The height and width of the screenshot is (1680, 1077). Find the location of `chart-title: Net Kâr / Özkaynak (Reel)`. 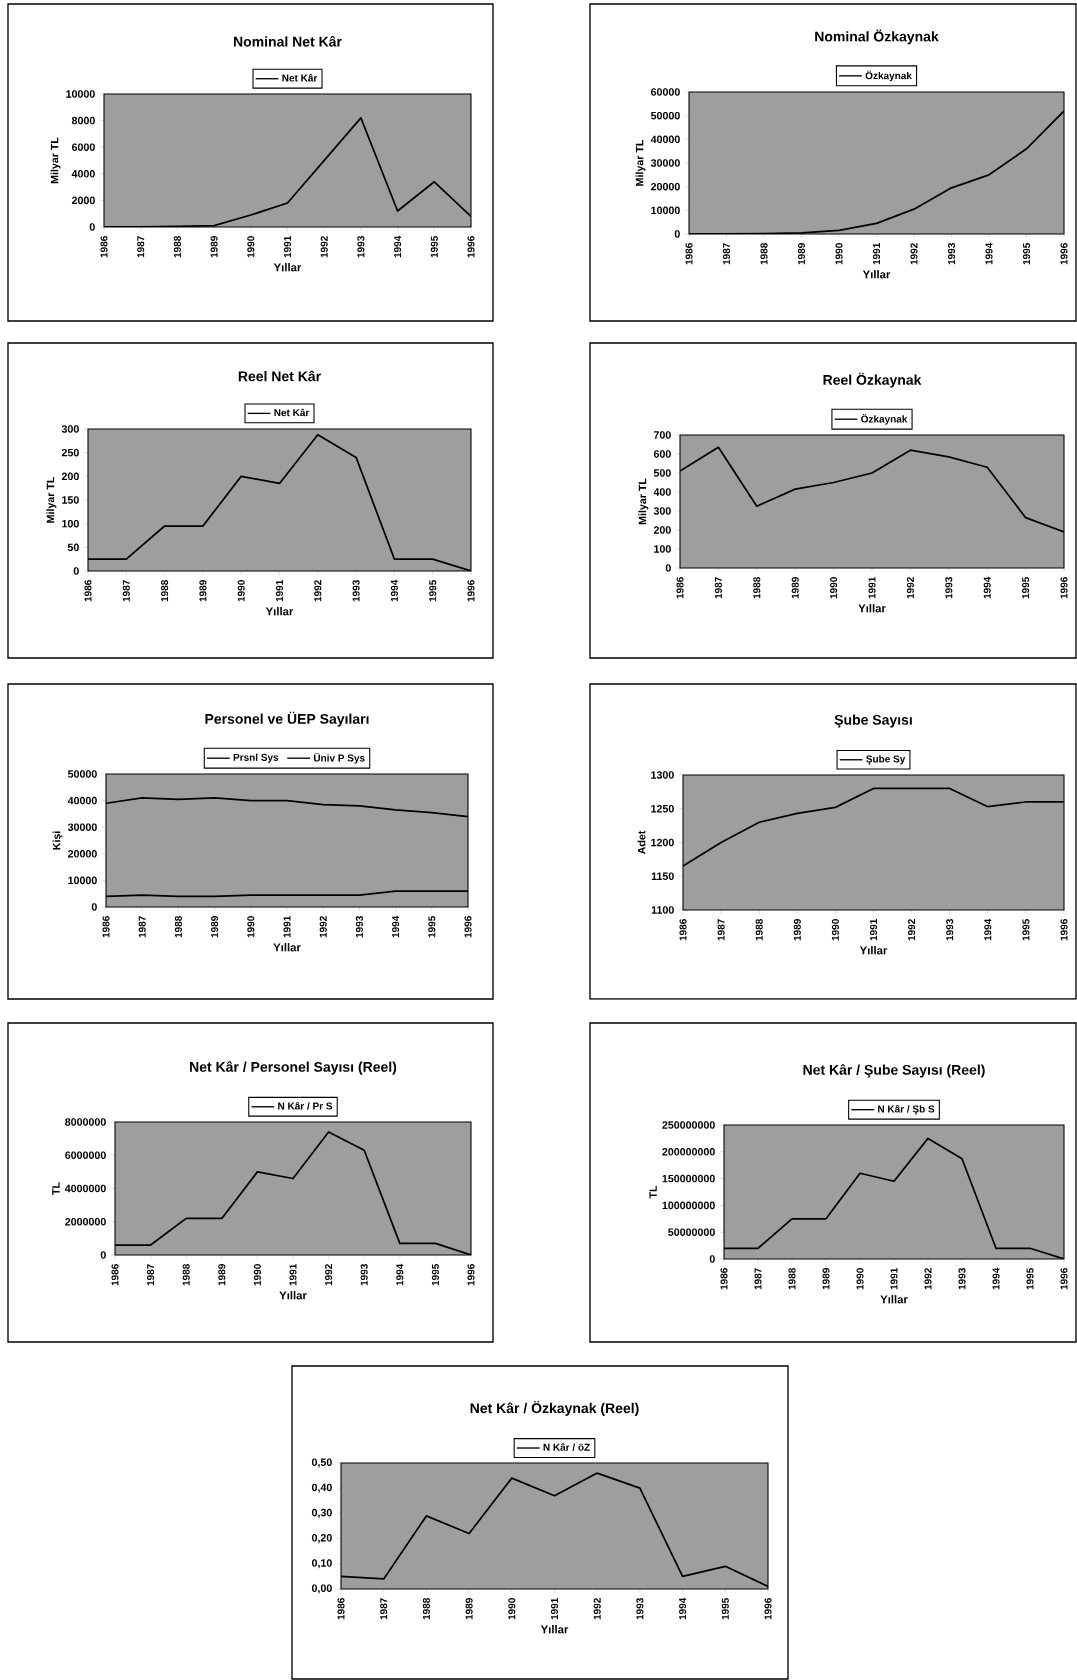

chart-title: Net Kâr / Özkaynak (Reel) is located at coordinates (554, 1408).